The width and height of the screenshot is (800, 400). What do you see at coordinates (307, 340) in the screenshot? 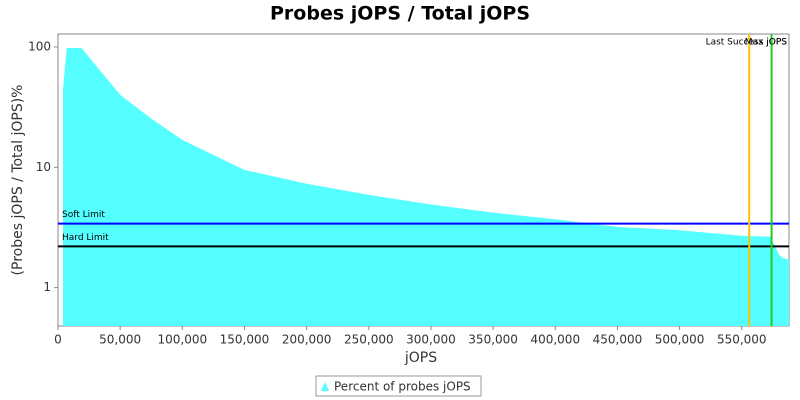
I see `x-tick-label: 200,000` at bounding box center [307, 340].